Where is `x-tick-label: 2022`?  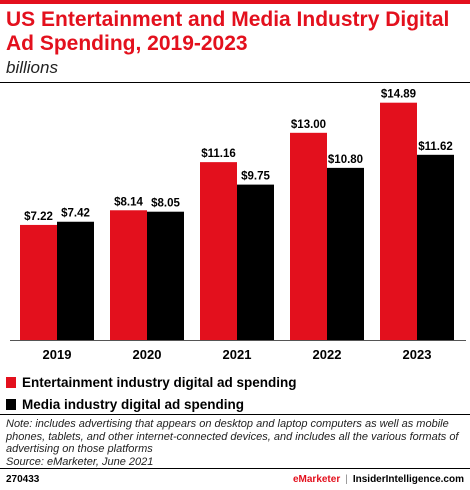
x-tick-label: 2022 is located at coordinates (327, 354).